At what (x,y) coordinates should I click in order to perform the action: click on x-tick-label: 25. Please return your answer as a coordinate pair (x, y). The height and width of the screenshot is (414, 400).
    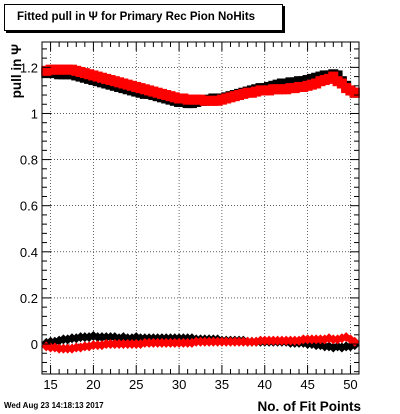
    Looking at the image, I should click on (136, 384).